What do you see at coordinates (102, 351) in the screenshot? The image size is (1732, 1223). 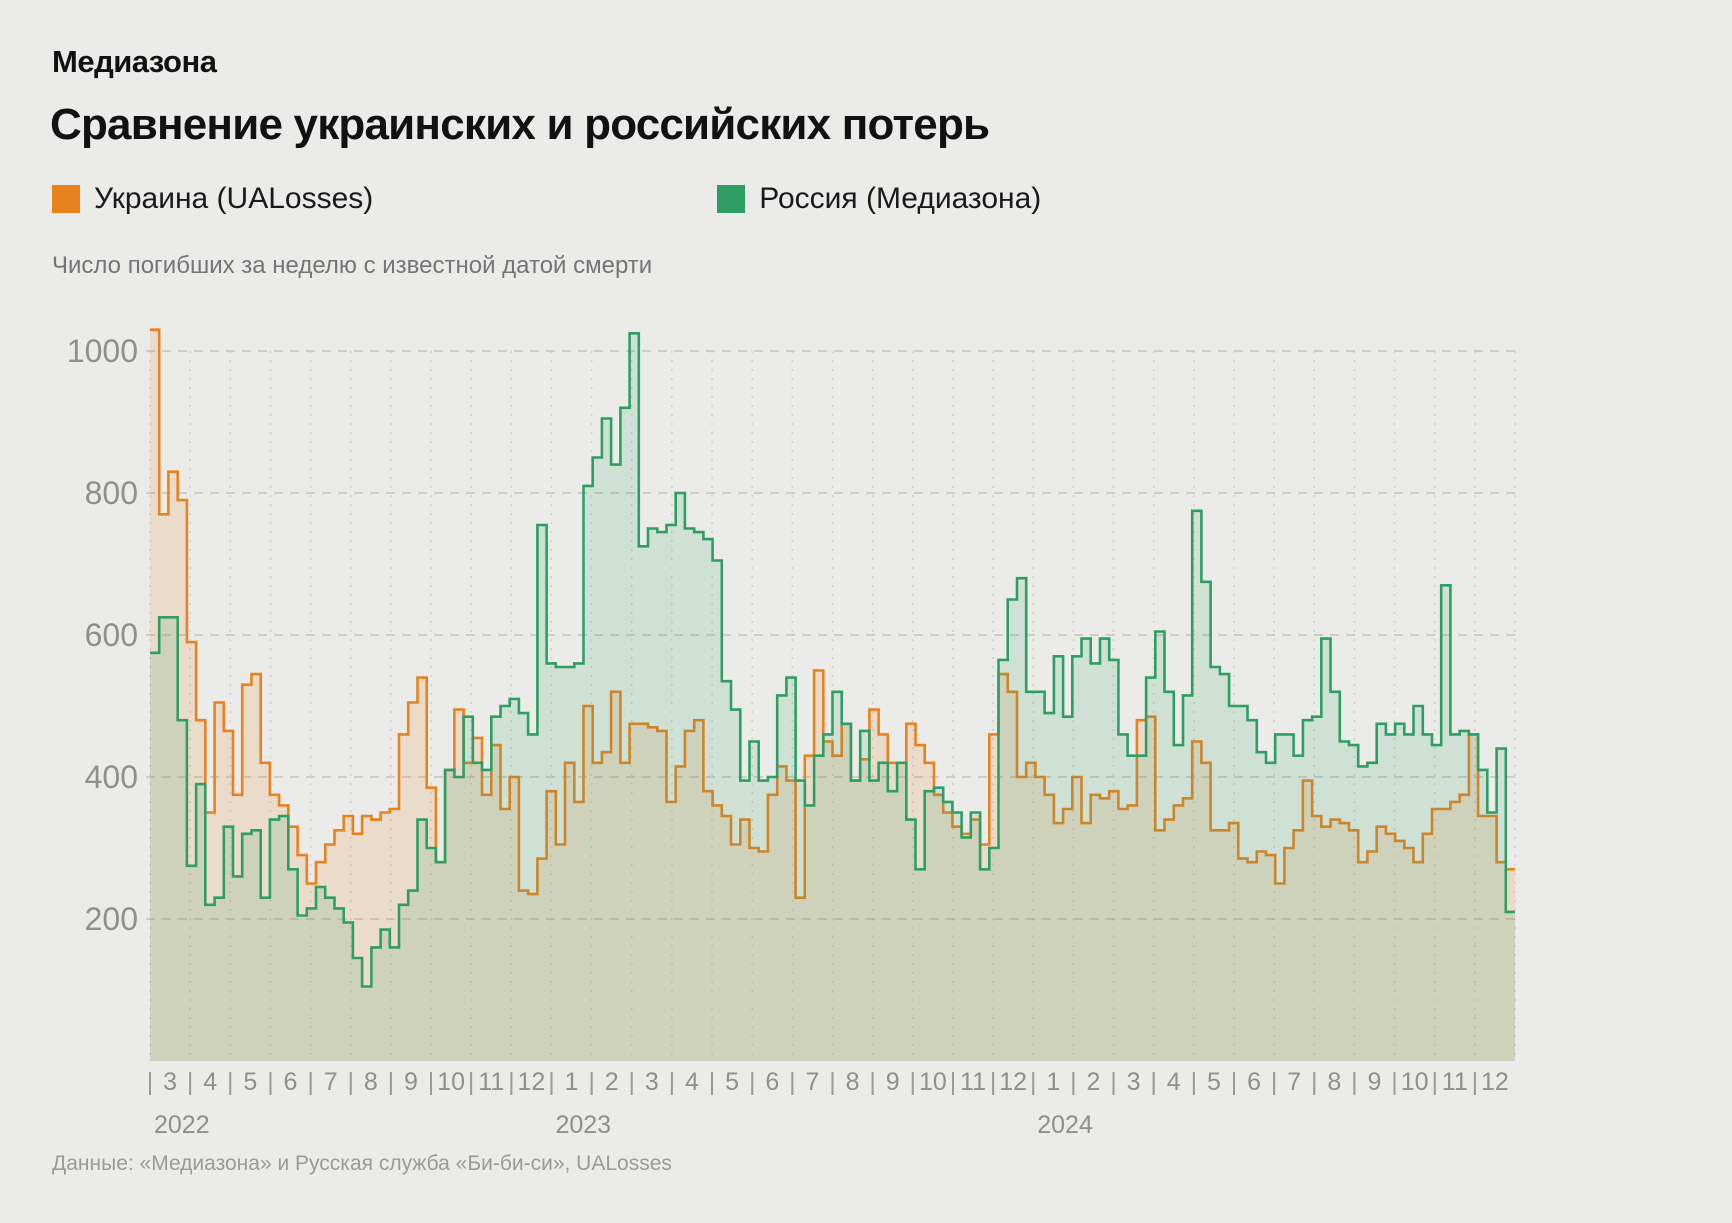 I see `y-axis-tick-label: 1000` at bounding box center [102, 351].